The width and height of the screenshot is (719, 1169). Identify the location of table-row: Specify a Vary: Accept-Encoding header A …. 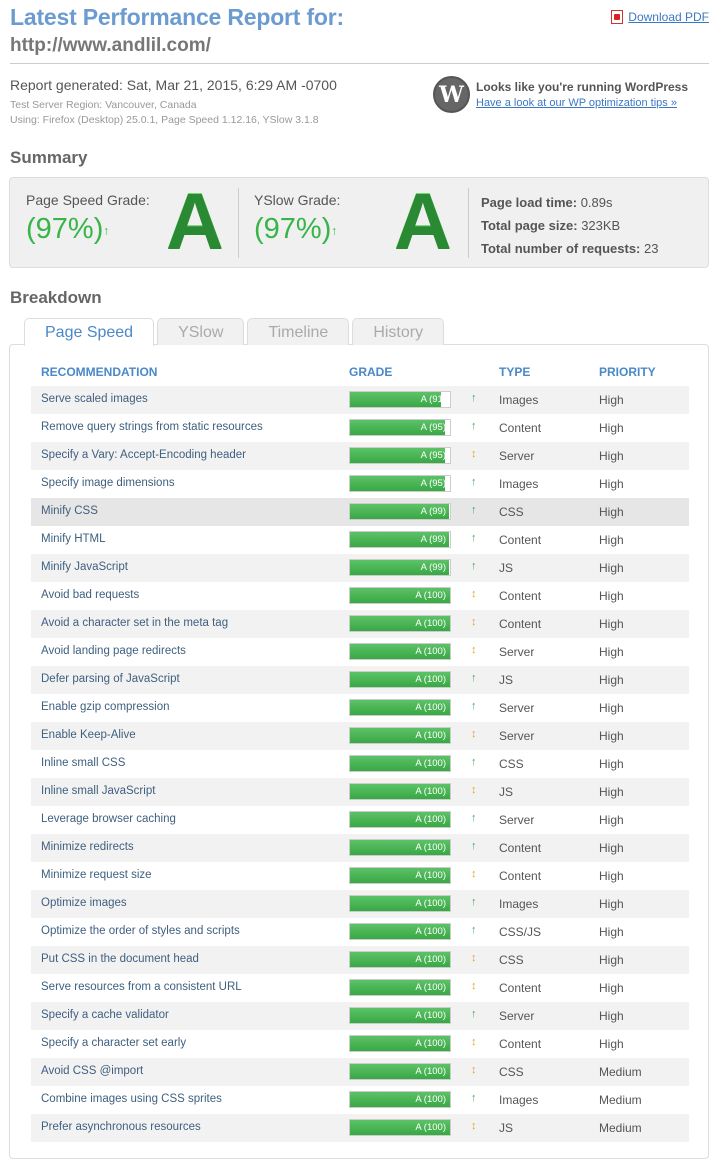
(360, 456).